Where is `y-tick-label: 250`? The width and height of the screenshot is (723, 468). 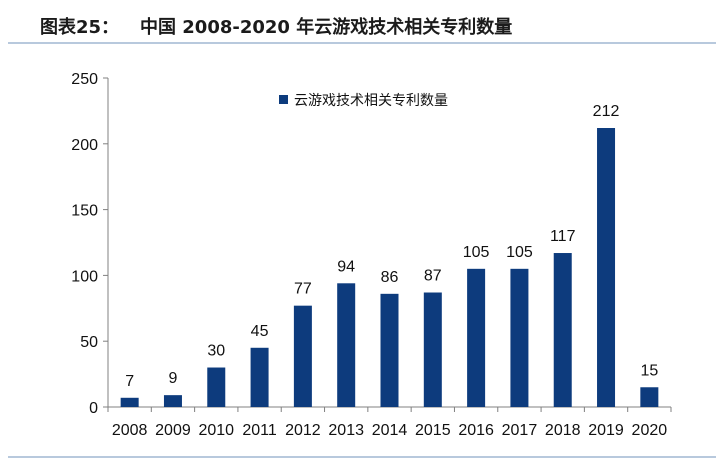 y-tick-label: 250 is located at coordinates (84, 79).